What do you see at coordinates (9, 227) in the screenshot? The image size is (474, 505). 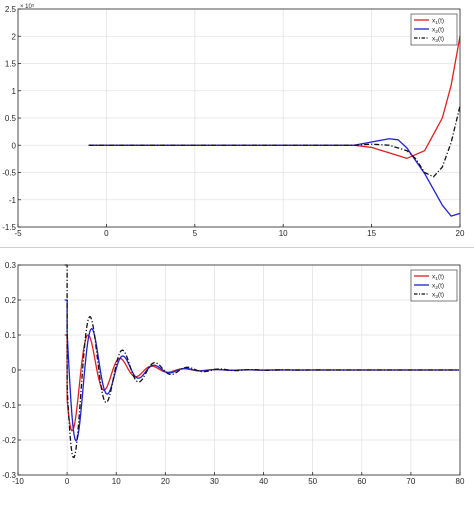 I see `y-tick-label: -1.5` at bounding box center [9, 227].